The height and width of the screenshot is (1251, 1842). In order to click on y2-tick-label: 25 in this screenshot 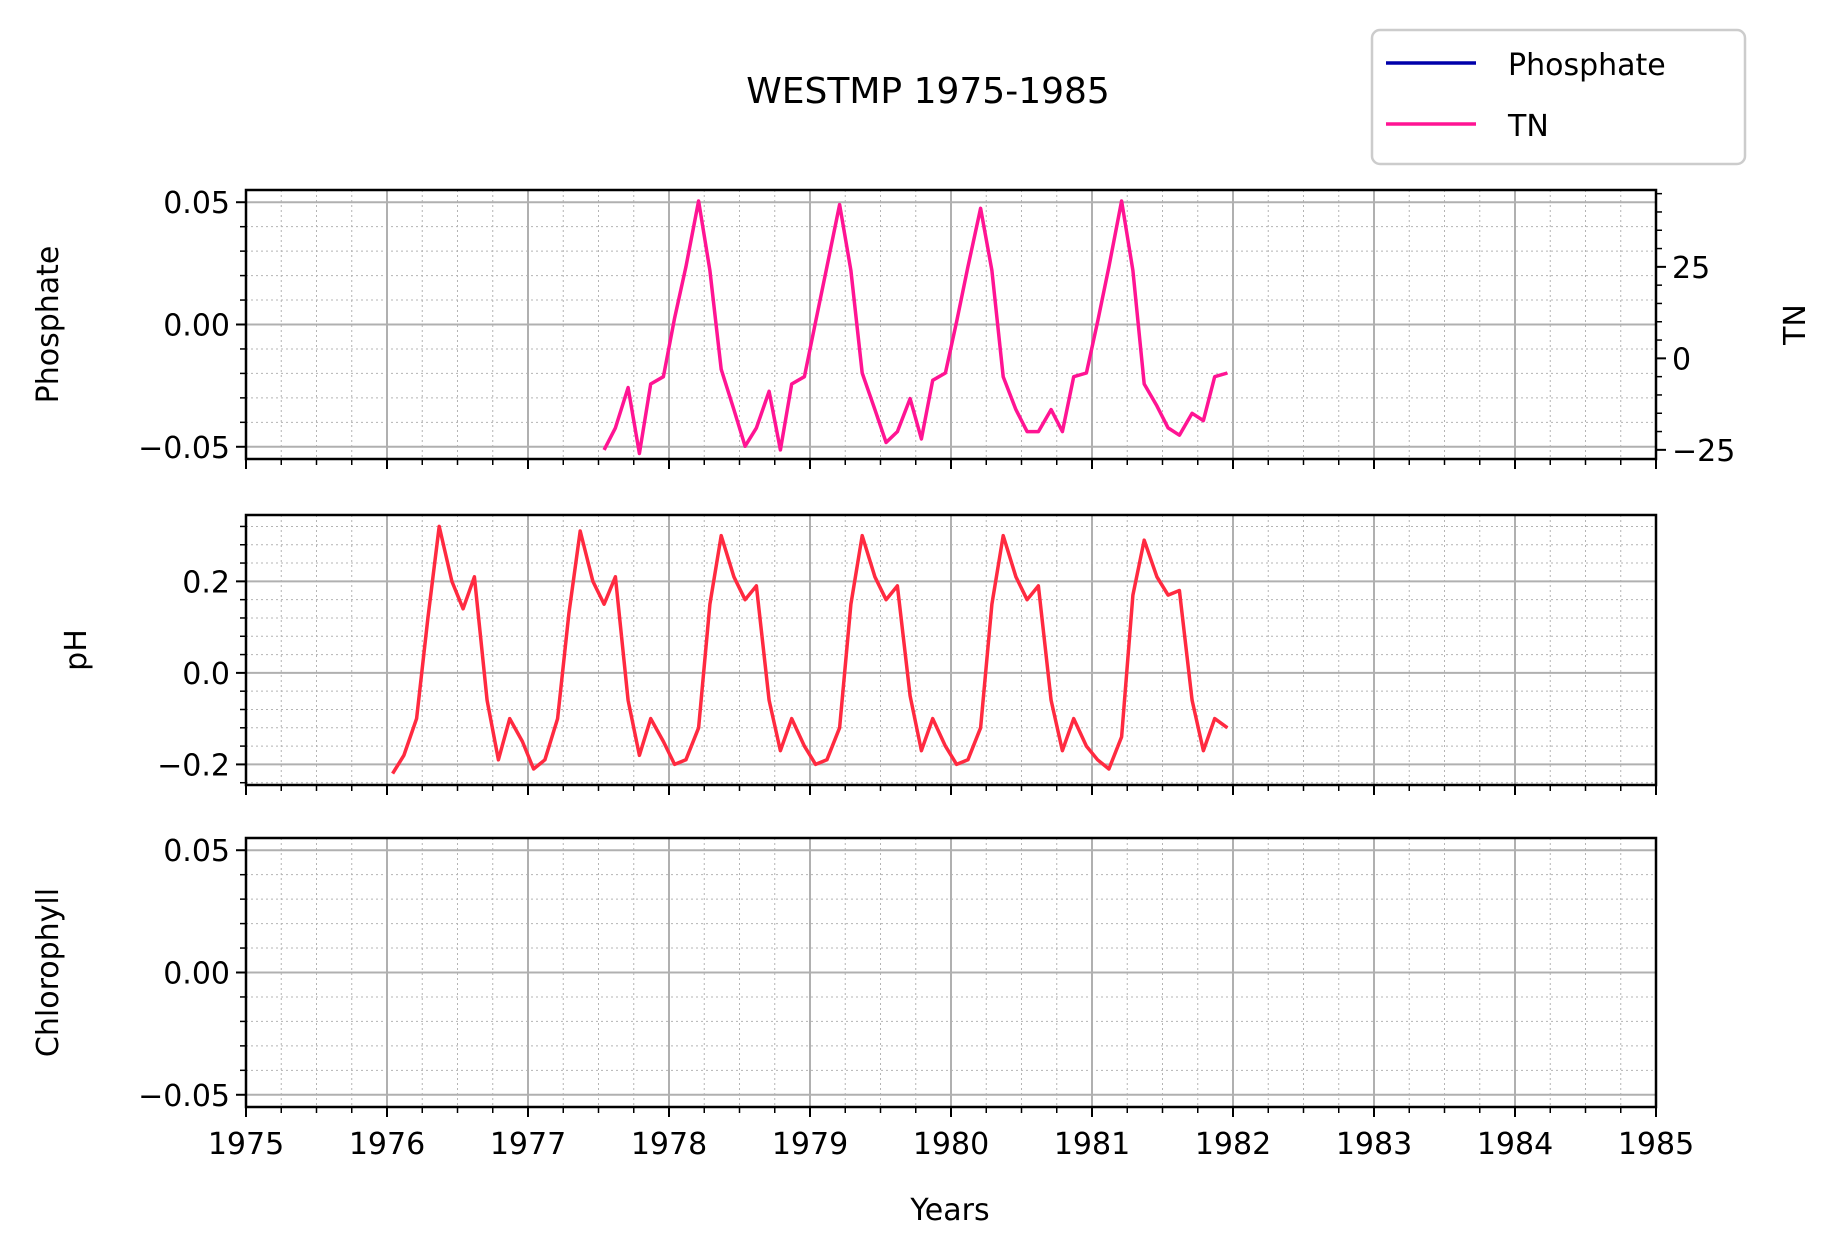, I will do `click(1691, 268)`.